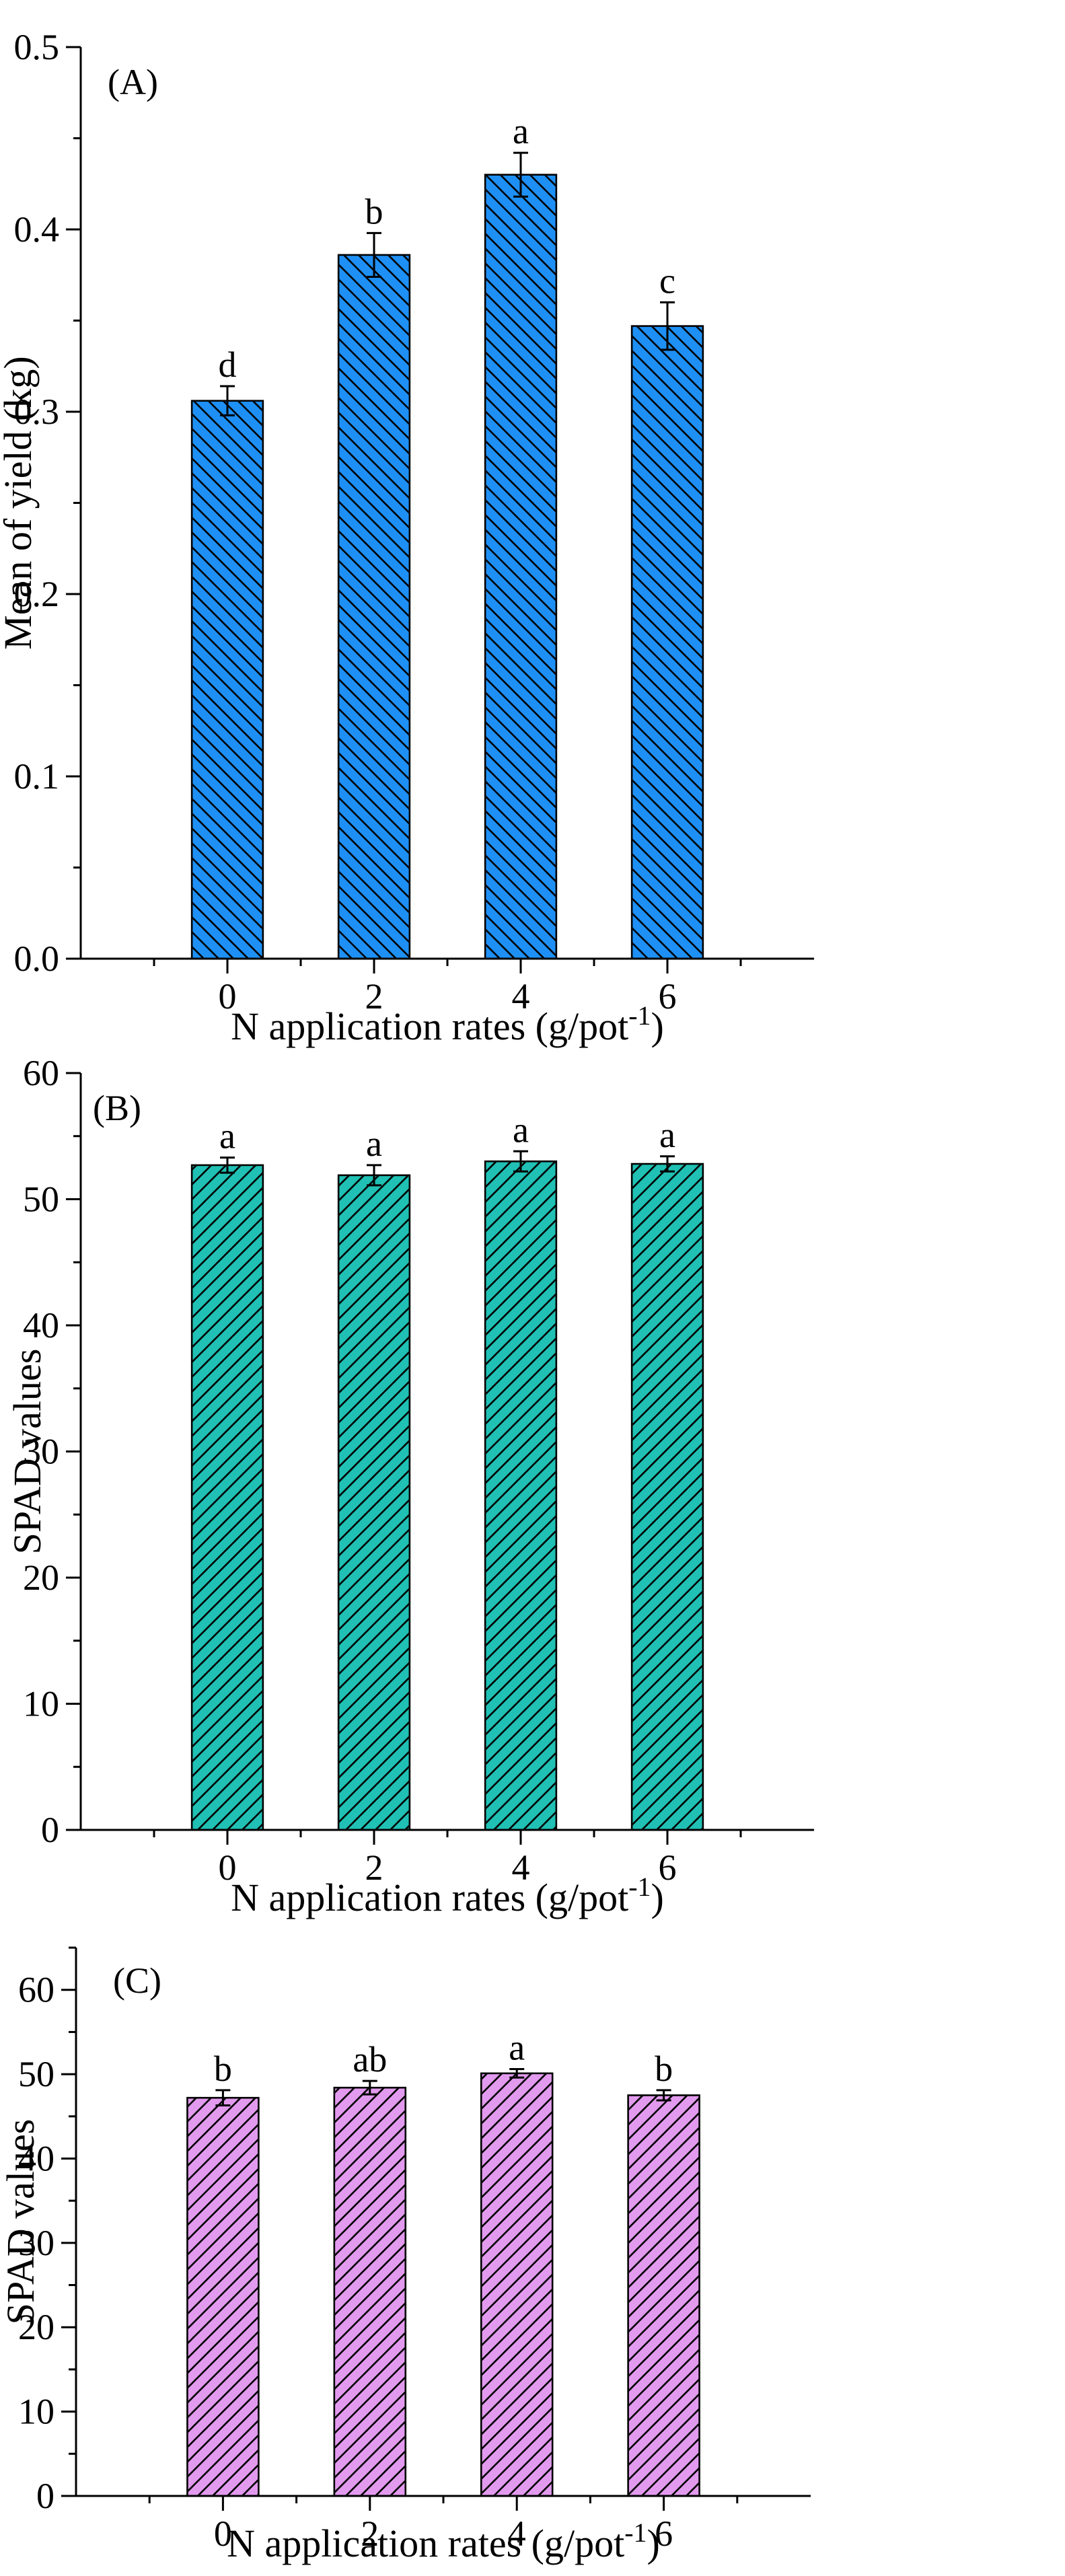 This screenshot has height=2576, width=1065. Describe the element at coordinates (37, 594) in the screenshot. I see `y-tick-label: 0.2` at that location.